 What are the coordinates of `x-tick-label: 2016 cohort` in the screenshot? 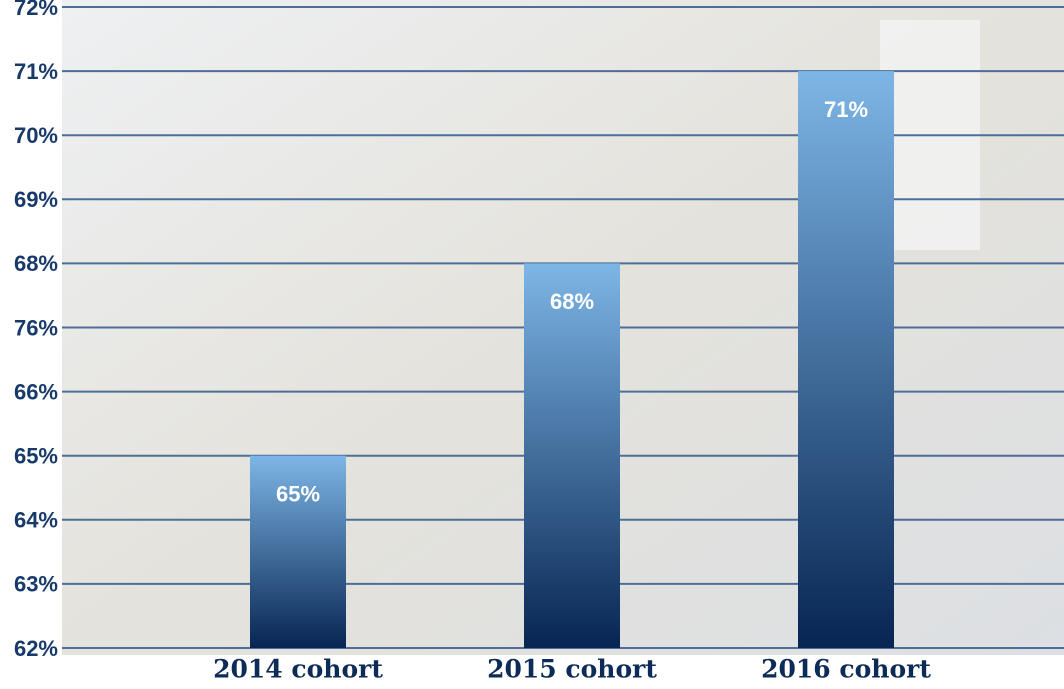 It's located at (846, 669).